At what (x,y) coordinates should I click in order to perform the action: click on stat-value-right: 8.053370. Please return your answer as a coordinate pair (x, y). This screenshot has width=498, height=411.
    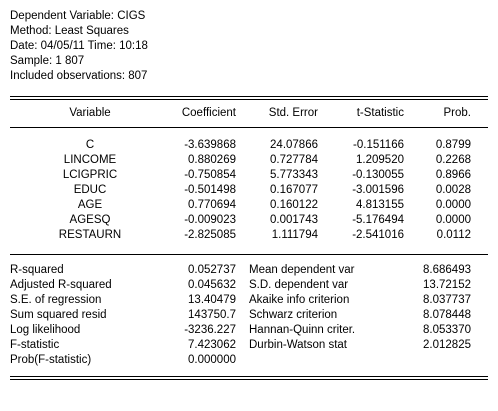
    Looking at the image, I should click on (447, 330).